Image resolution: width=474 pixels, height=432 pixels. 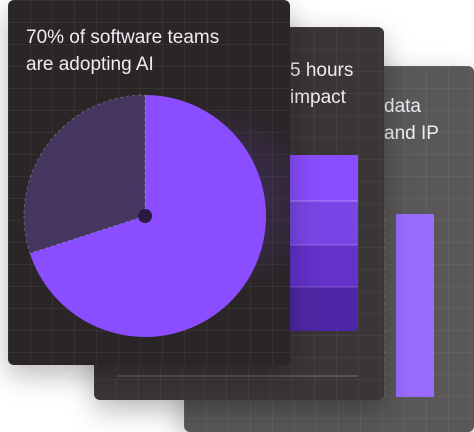 I want to click on back-card-title: data and IP, so click(x=411, y=120).